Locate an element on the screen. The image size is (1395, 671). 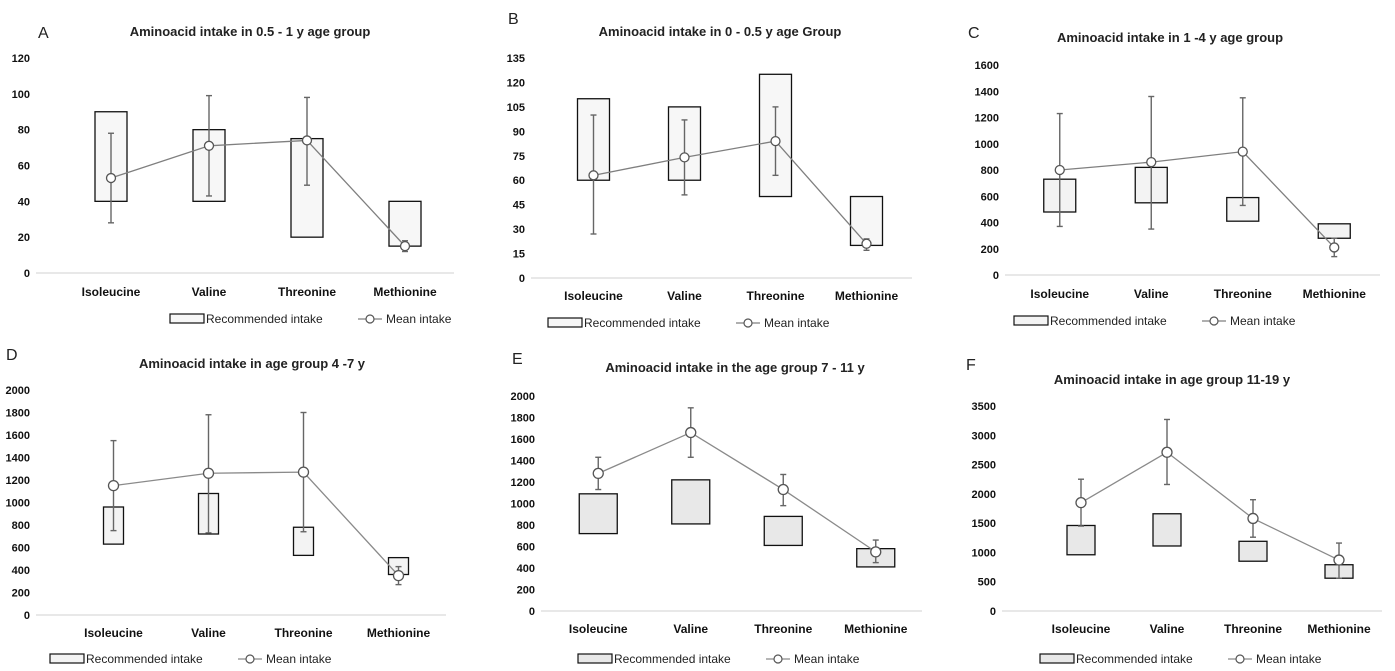
recommended-bar-isoleucine is located at coordinates (598, 514).